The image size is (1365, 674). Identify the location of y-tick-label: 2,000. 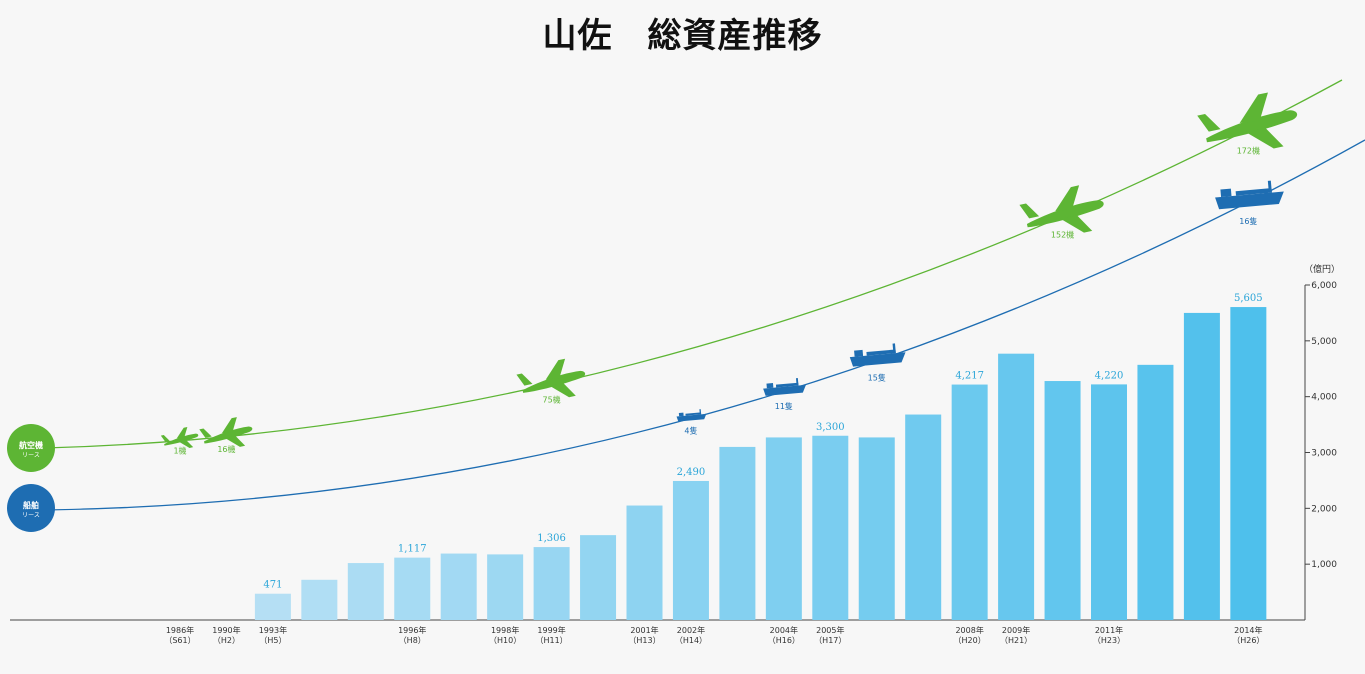
(1324, 509).